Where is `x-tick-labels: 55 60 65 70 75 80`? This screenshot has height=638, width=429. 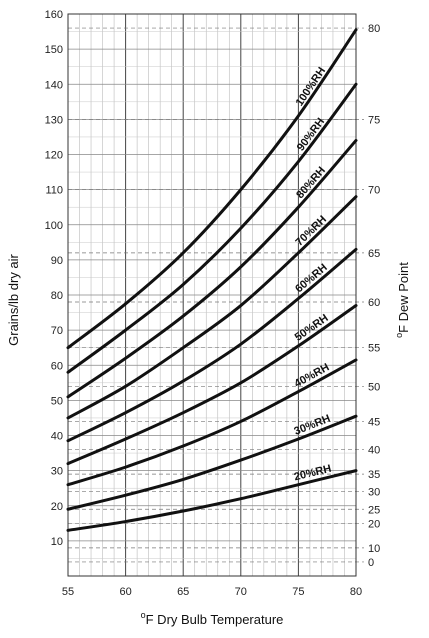
x-tick-labels: 55 60 65 70 75 80 is located at coordinates (212, 592).